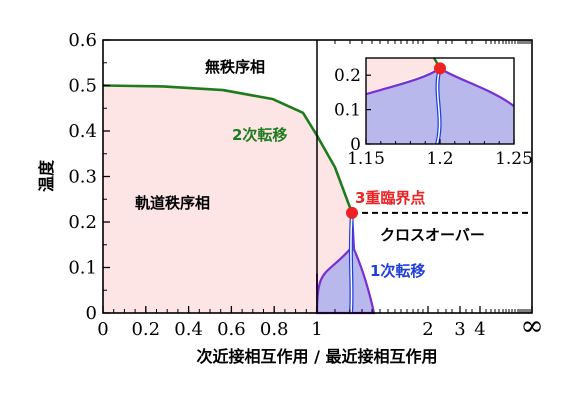 Image resolution: width=588 pixels, height=409 pixels. Describe the element at coordinates (188, 329) in the screenshot. I see `x-tick-label: 0.4` at that location.